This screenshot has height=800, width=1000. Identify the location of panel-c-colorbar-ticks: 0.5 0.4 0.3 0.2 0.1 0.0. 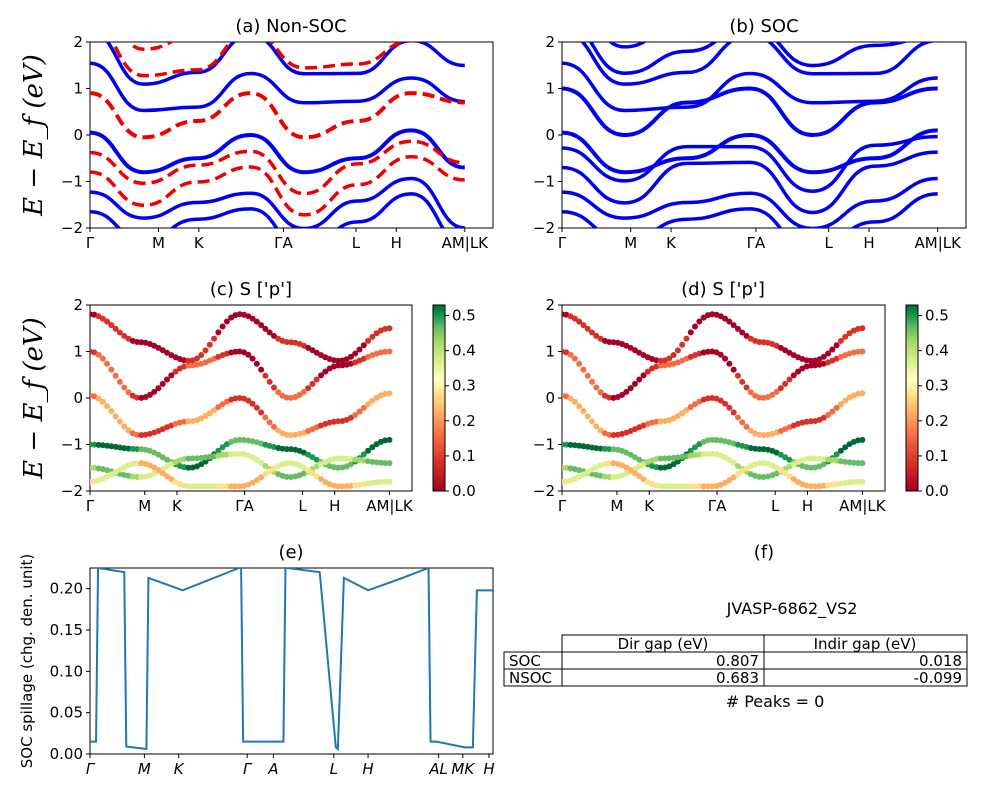
(460, 403).